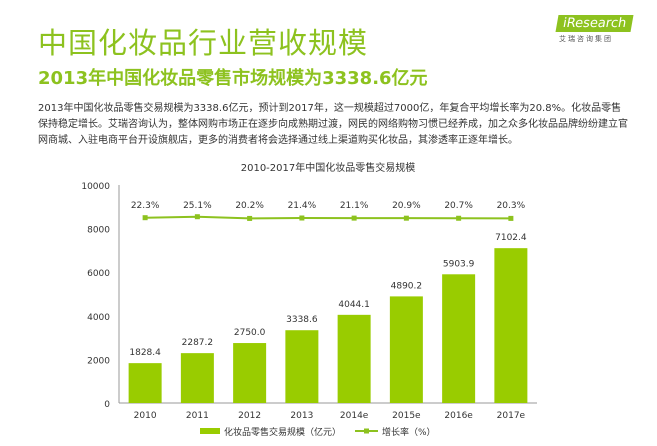  I want to click on page-subtitle: 2013年中国化妆品零售市场规模为3338.6亿元, so click(233, 78).